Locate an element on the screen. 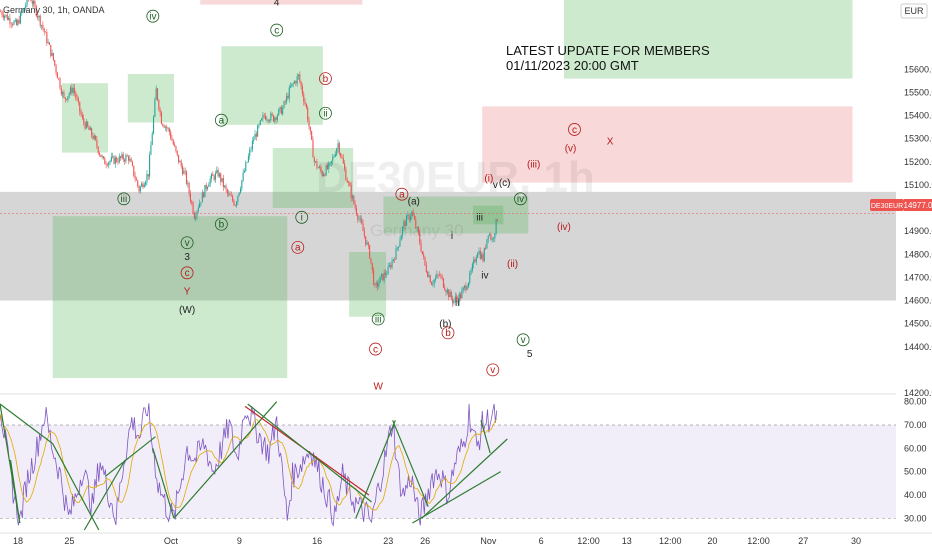 Image resolution: width=932 pixels, height=550 pixels. wave-label: c is located at coordinates (276, 30).